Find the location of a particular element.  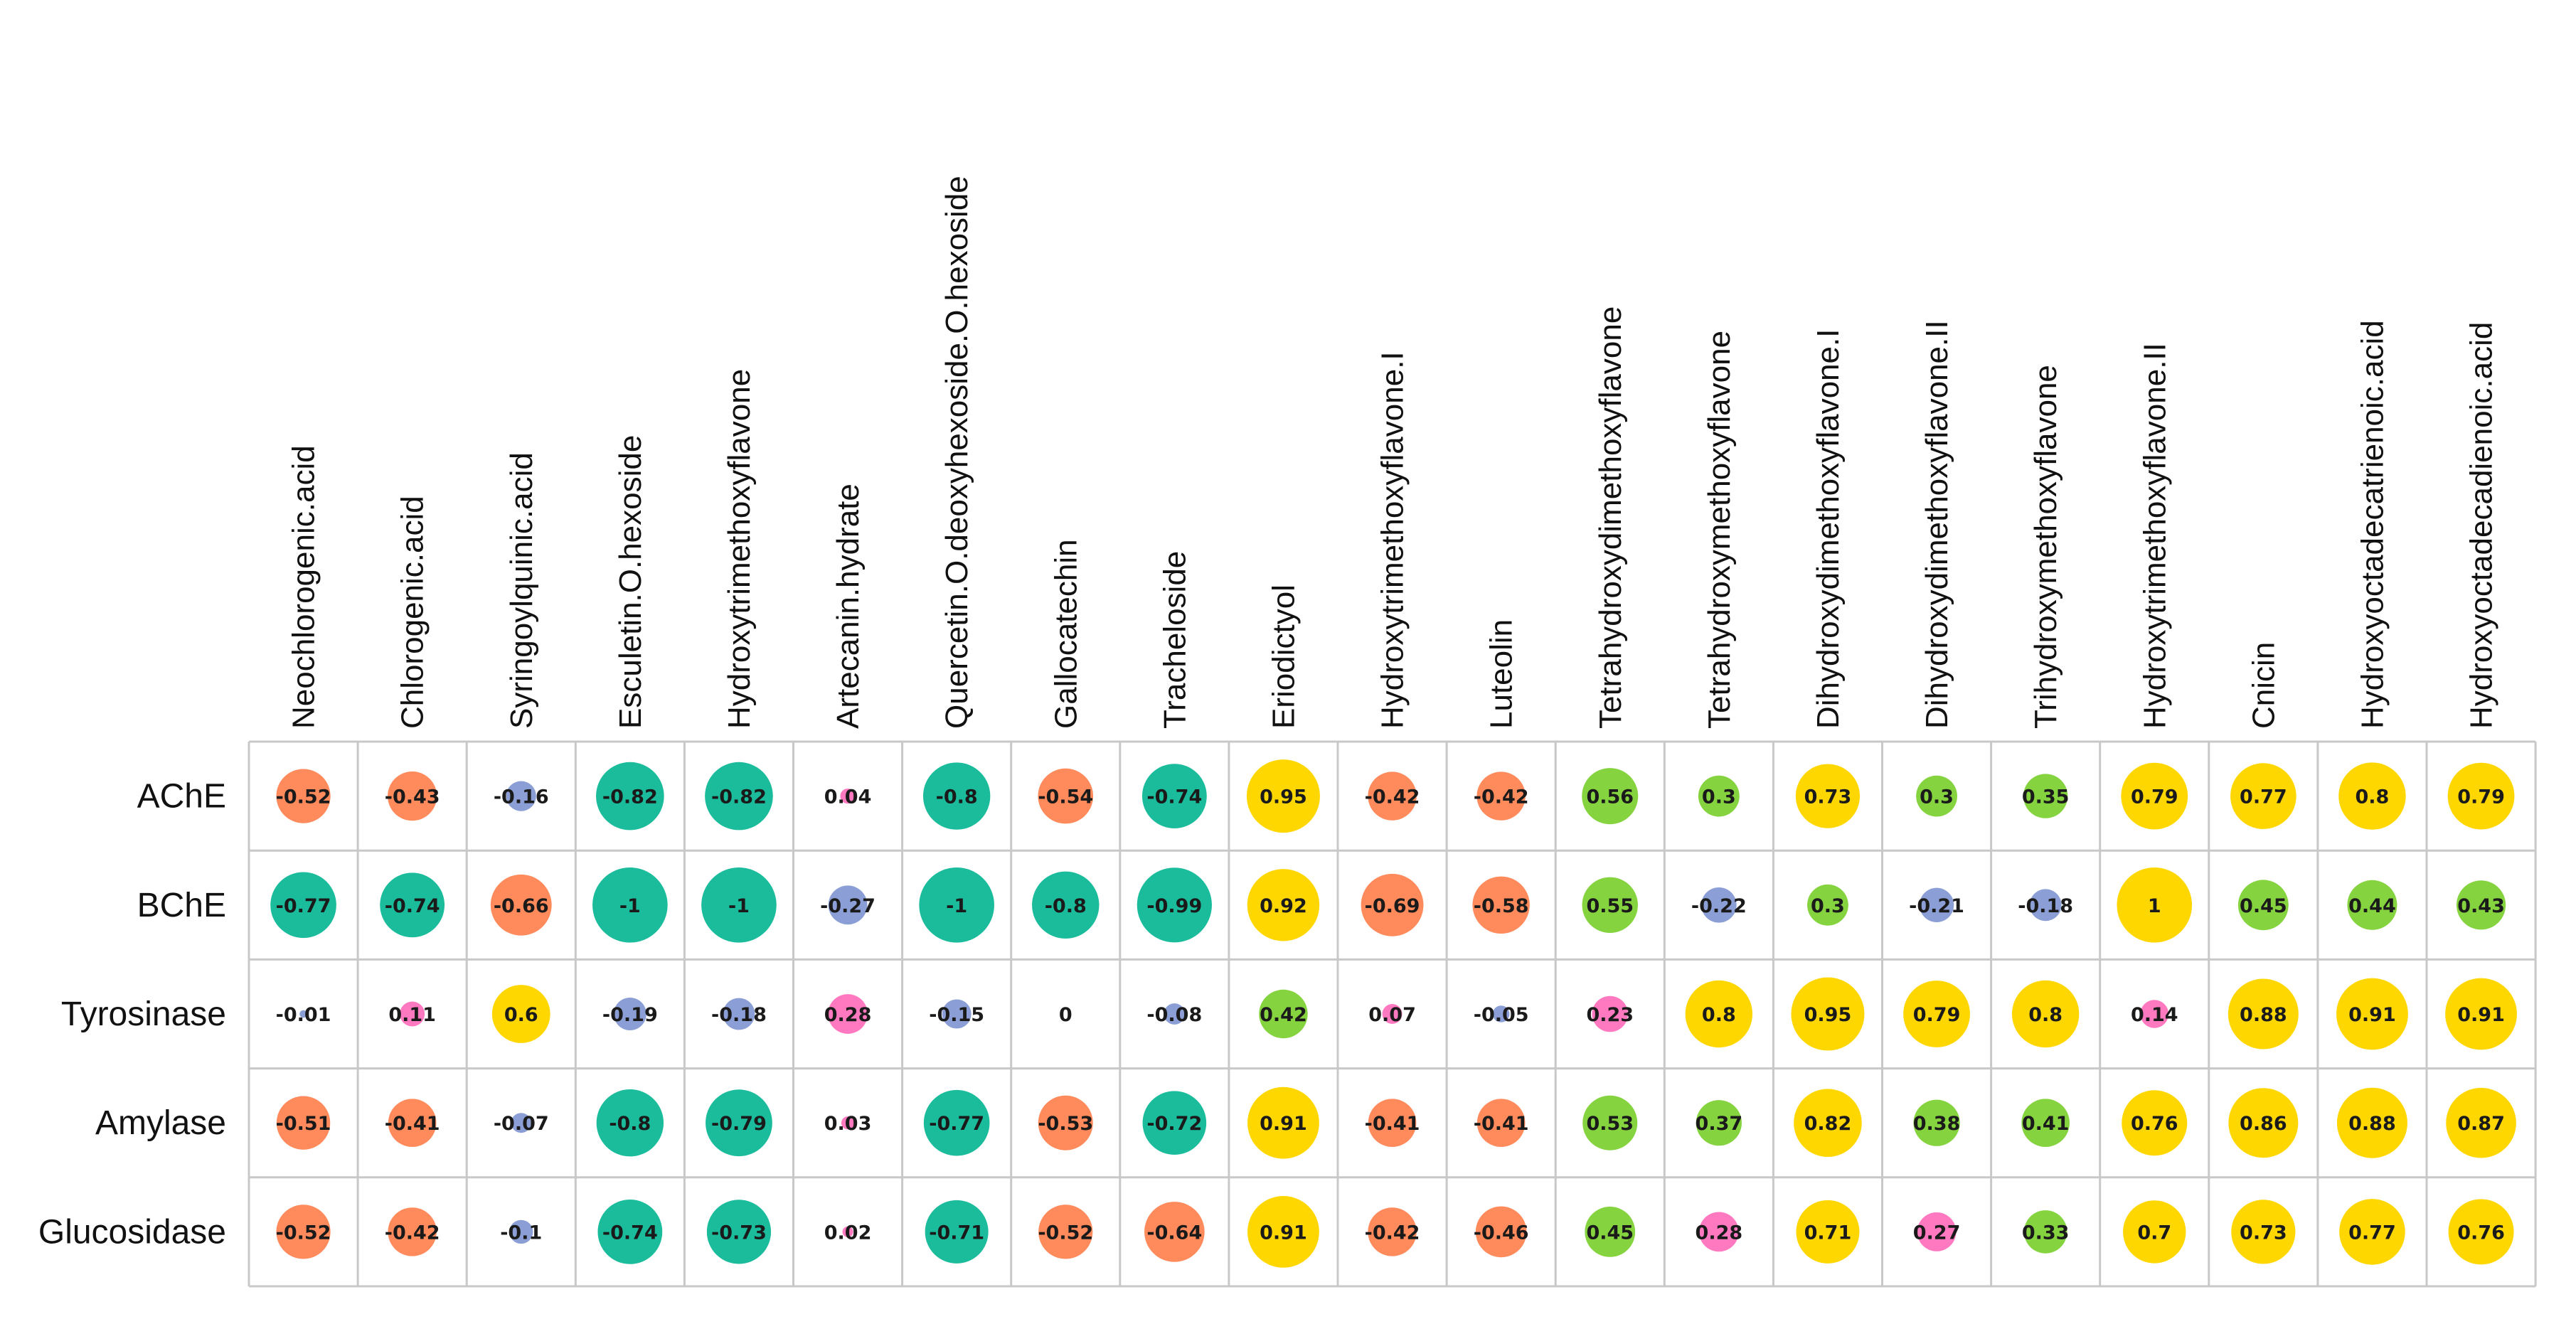

cell-circle-tyrosinase-artecanin-hydrate is located at coordinates (848, 1014).